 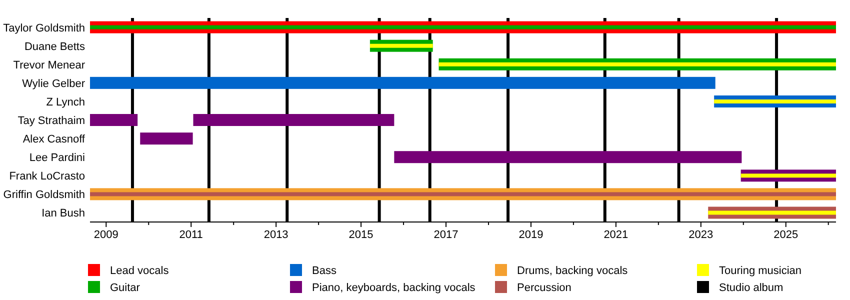 What do you see at coordinates (49, 65) in the screenshot?
I see `y-tick-label: Trevor Menear` at bounding box center [49, 65].